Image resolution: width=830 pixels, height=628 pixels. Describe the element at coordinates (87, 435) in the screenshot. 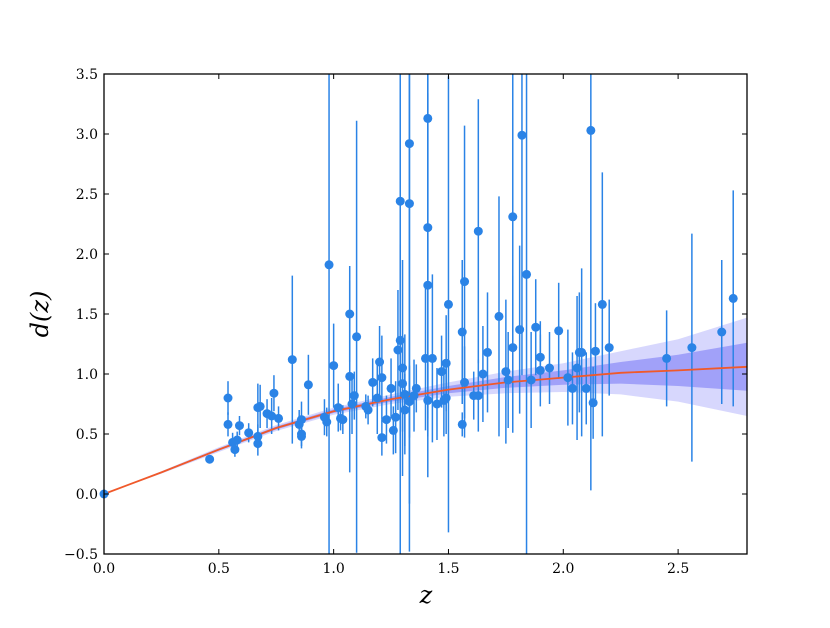

I see `y-tick-label: 0.5` at that location.